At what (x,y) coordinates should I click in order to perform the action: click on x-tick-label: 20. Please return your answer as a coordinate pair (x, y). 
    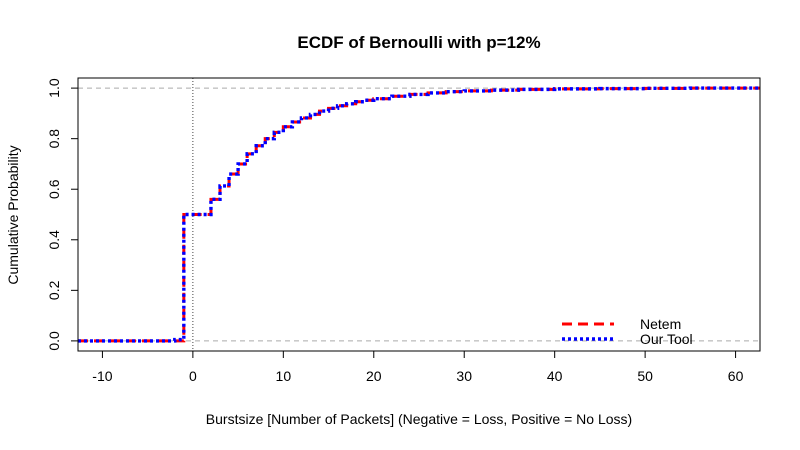
    Looking at the image, I should click on (374, 376).